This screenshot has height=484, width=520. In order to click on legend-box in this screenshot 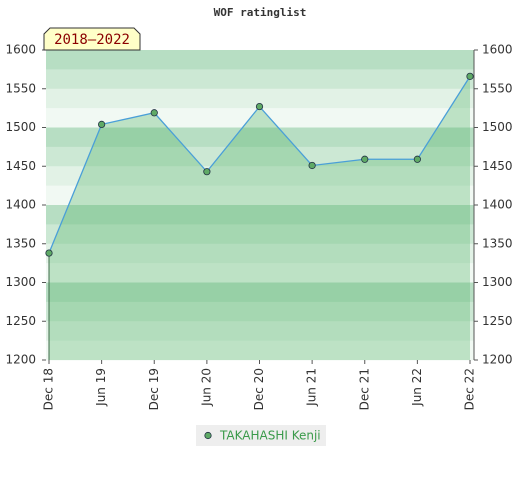, I will do `click(261, 435)`.